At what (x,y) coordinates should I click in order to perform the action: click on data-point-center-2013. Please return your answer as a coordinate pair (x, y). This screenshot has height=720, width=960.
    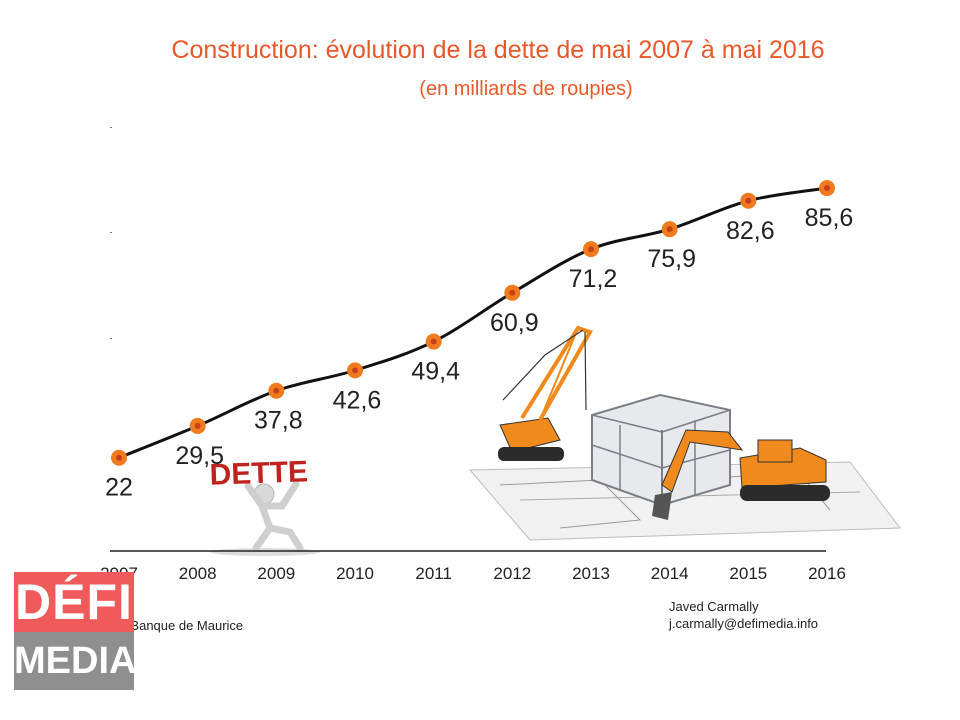
    Looking at the image, I should click on (591, 249).